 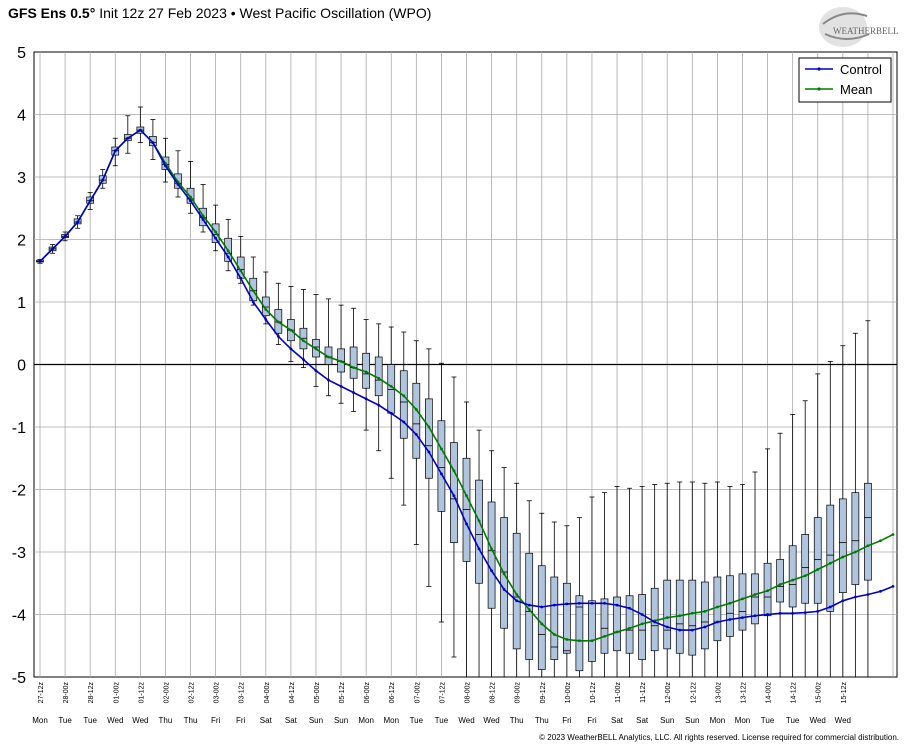 I want to click on chart-title-degree: °, so click(x=92, y=13).